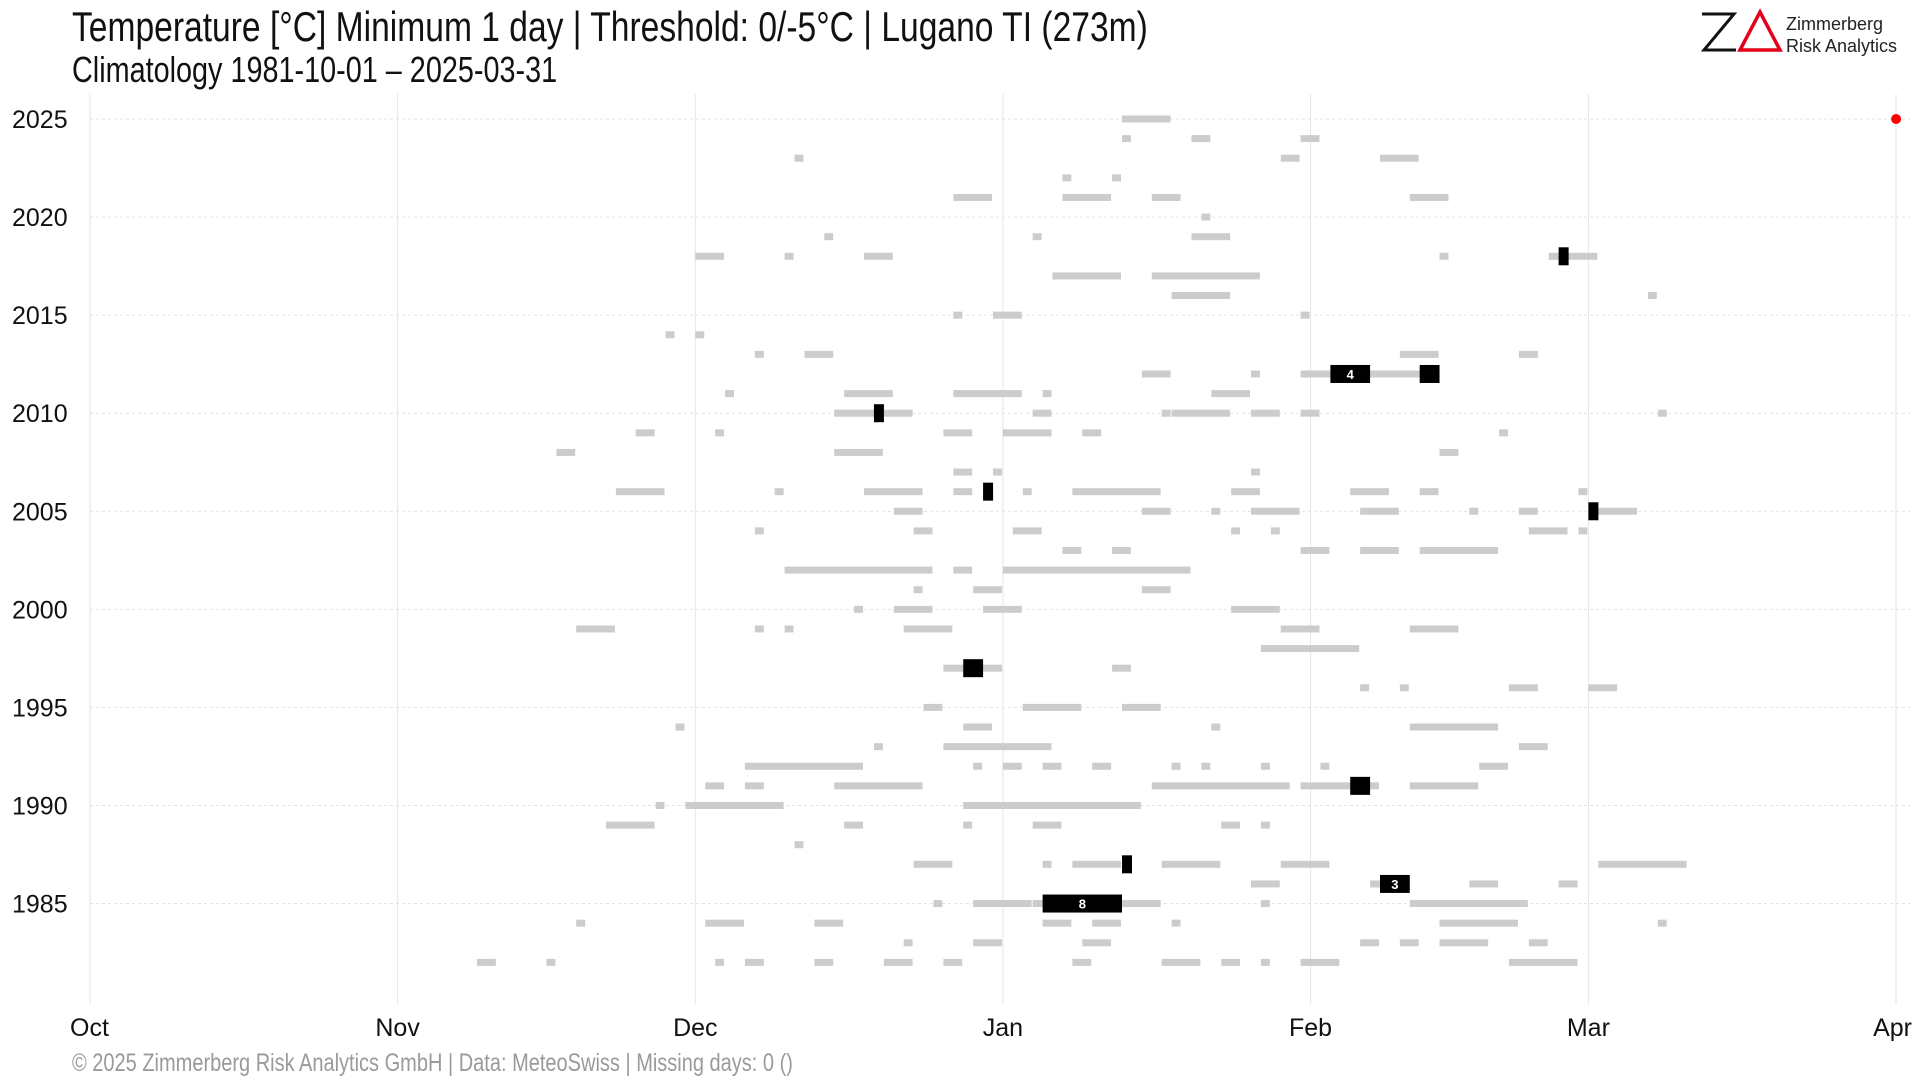 The width and height of the screenshot is (1920, 1080). What do you see at coordinates (397, 1028) in the screenshot?
I see `x-tick-label: Nov` at bounding box center [397, 1028].